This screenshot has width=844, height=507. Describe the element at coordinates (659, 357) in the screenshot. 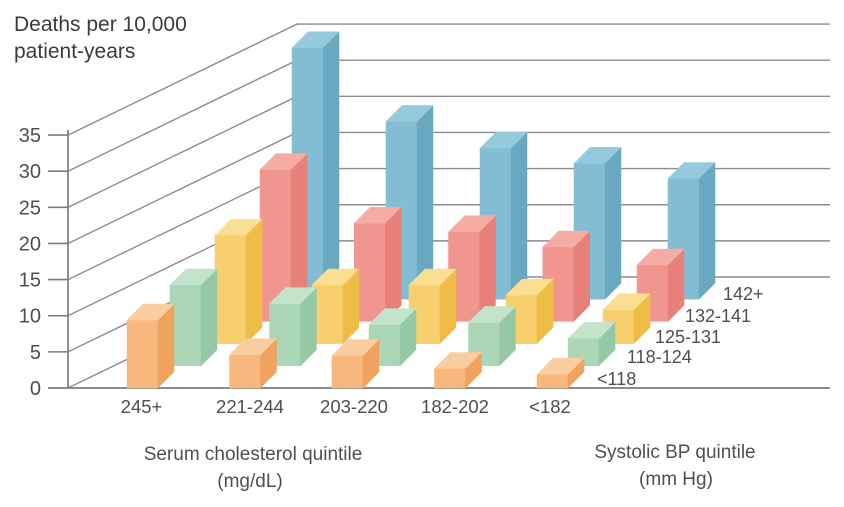

I see `depth-category-label-118-124: 118-124` at that location.